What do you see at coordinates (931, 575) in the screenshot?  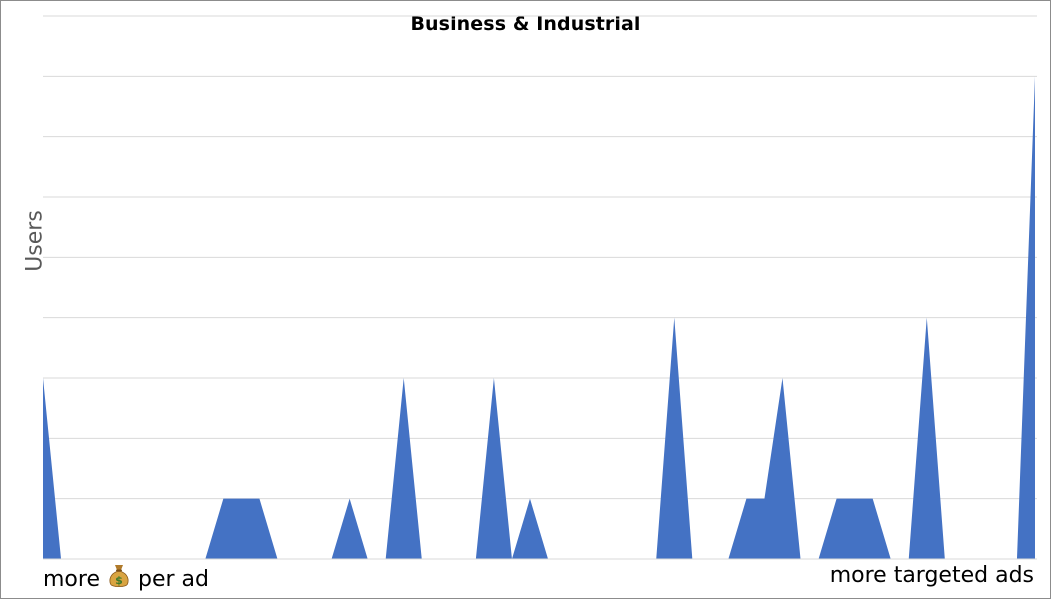 I see `x-axis-right-label: more targeted ads` at bounding box center [931, 575].